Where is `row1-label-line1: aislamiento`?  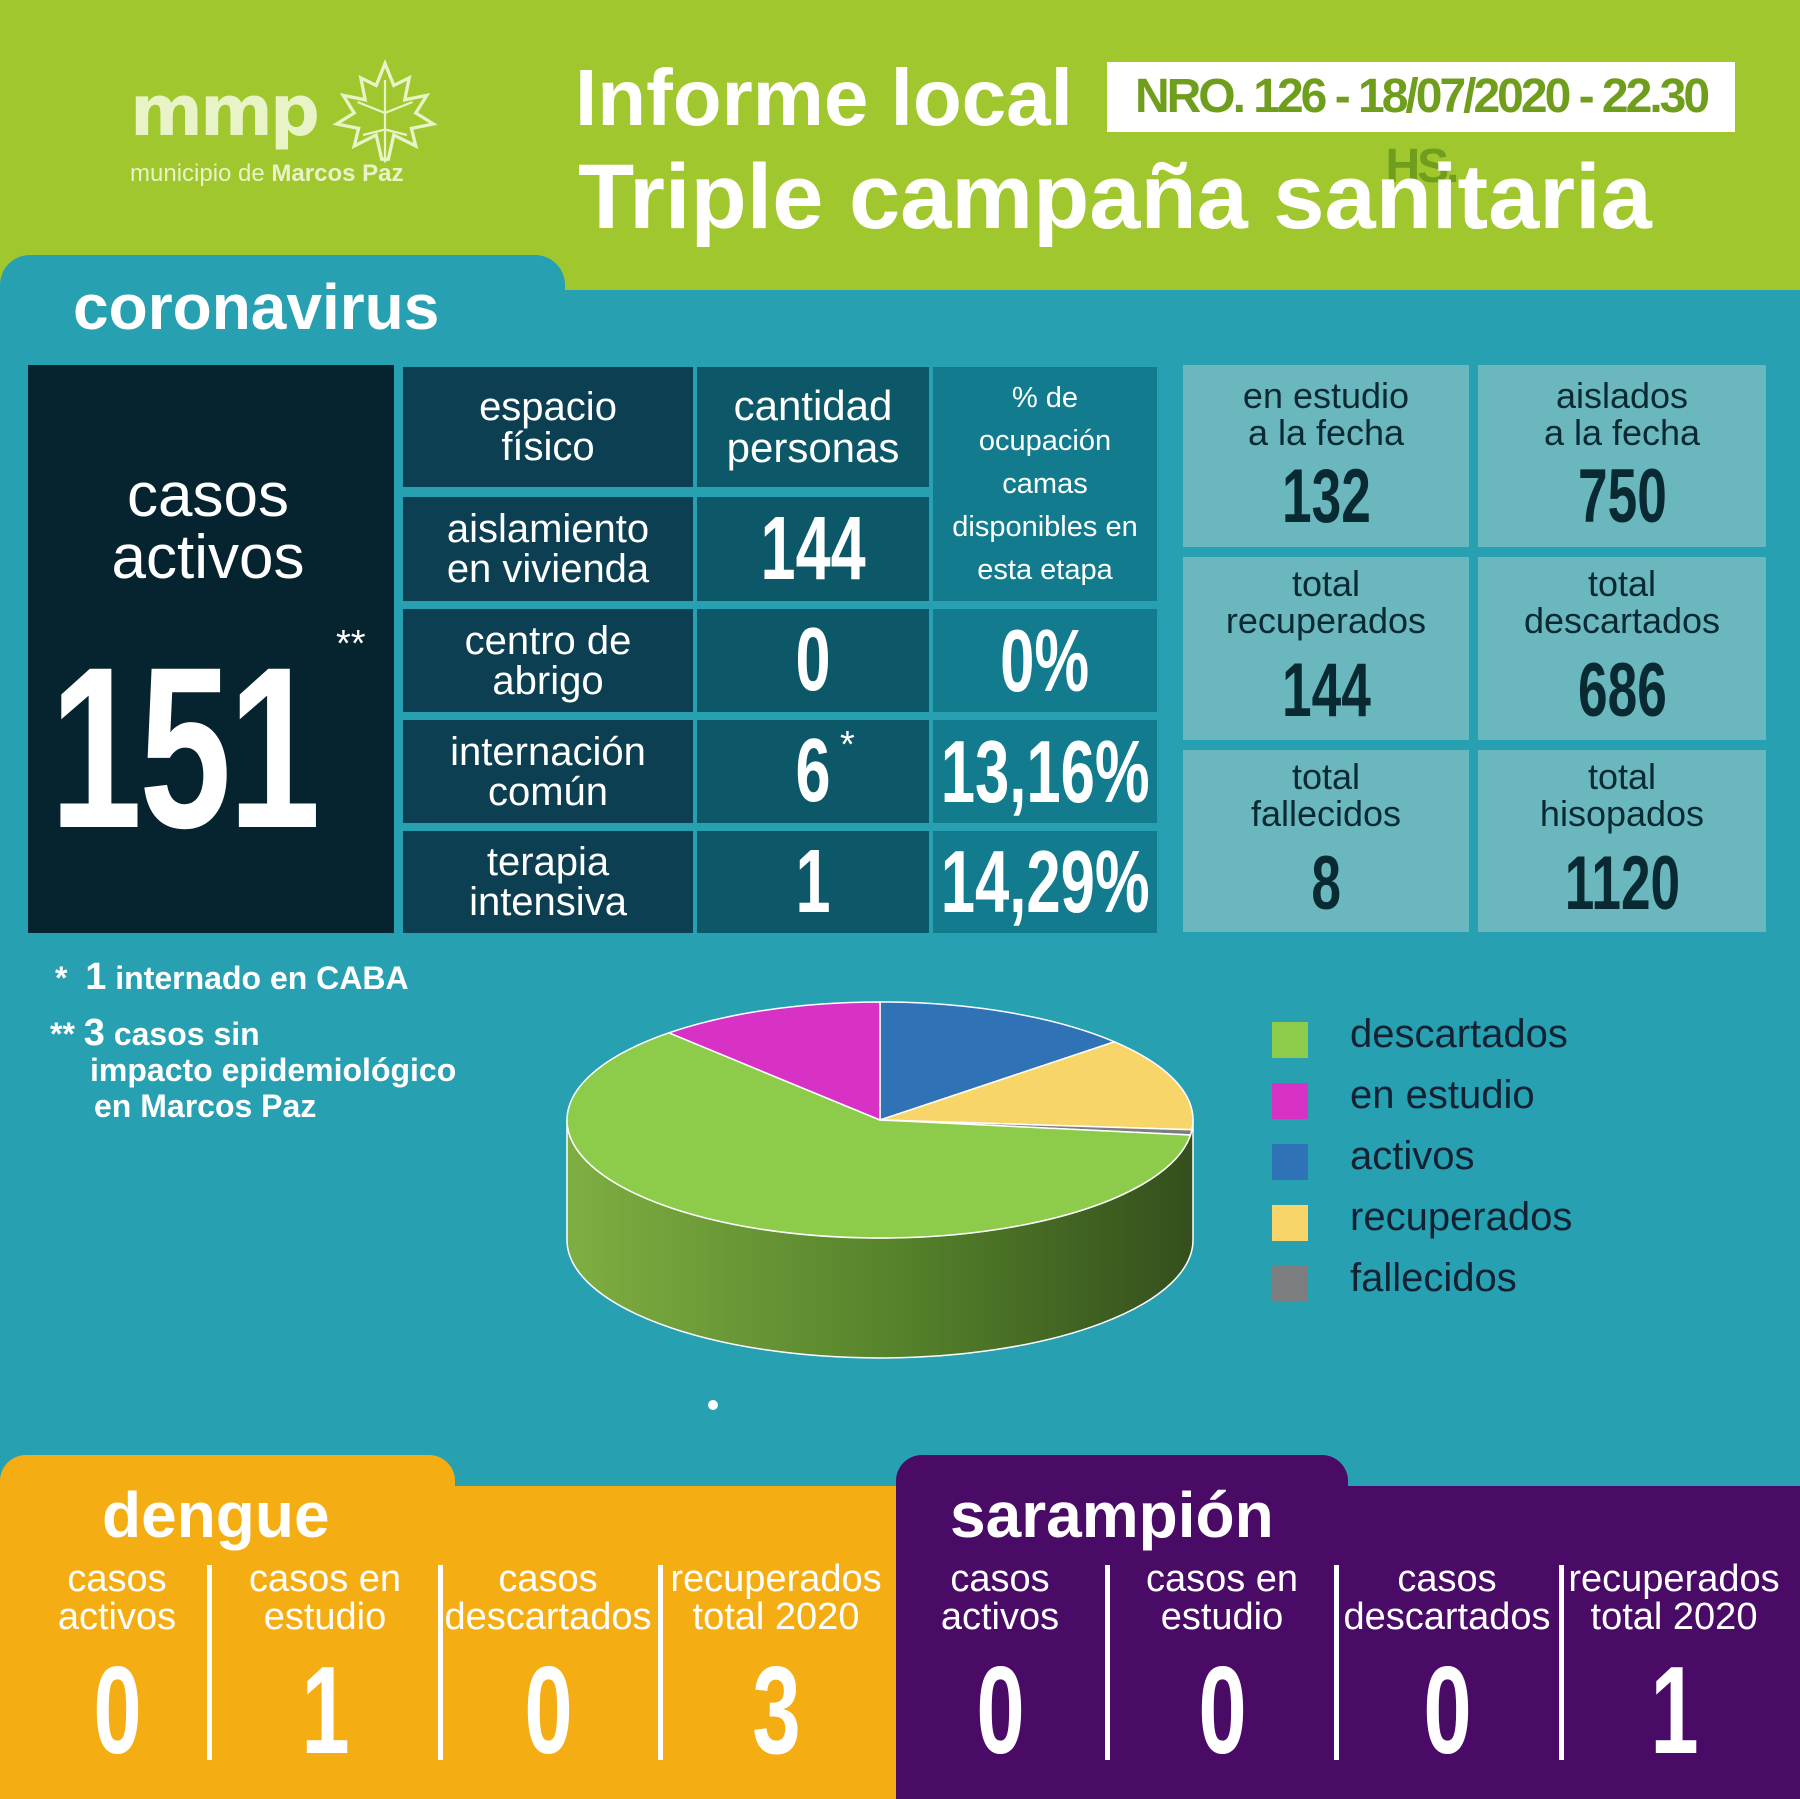 row1-label-line1: aislamiento is located at coordinates (548, 529).